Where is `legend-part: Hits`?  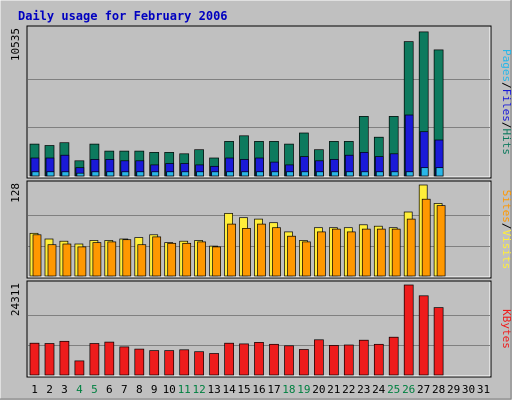 legend-part: Hits is located at coordinates (506, 142).